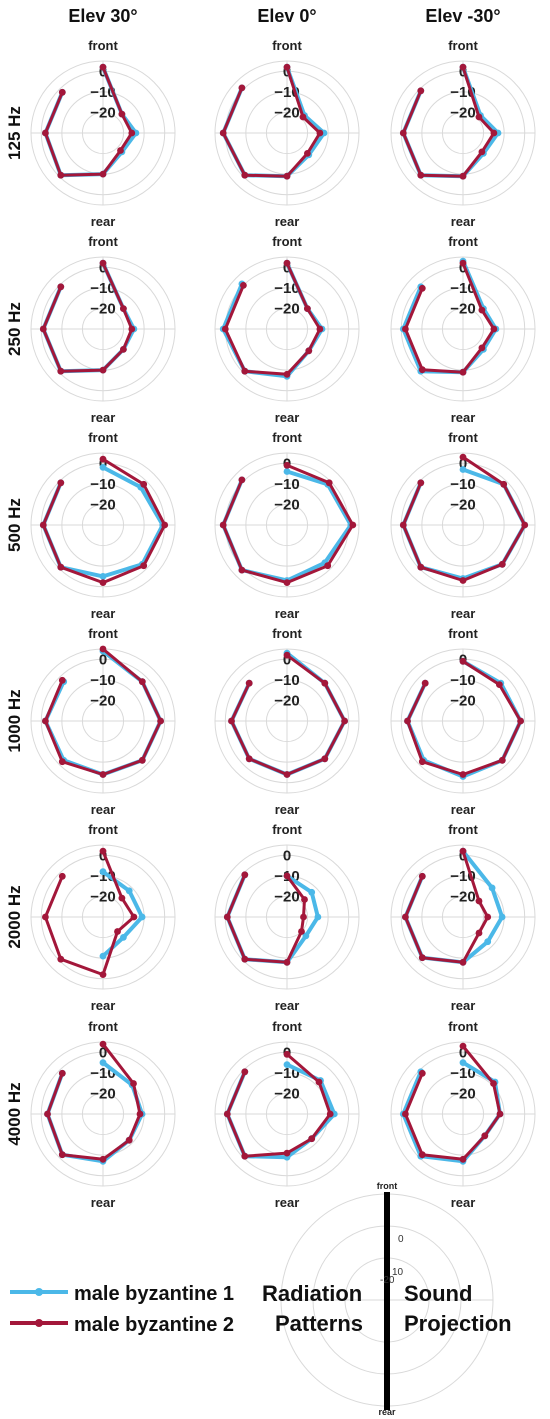  I want to click on legend-entry-series-1: male byzantine 1, so click(122, 1294).